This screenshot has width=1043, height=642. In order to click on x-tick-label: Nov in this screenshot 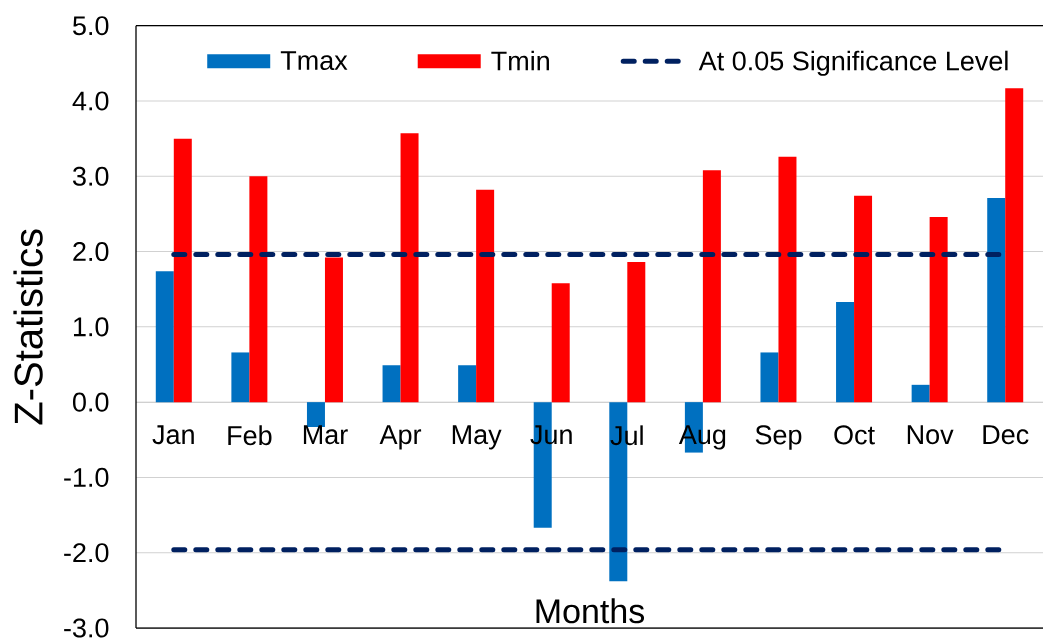, I will do `click(930, 435)`.